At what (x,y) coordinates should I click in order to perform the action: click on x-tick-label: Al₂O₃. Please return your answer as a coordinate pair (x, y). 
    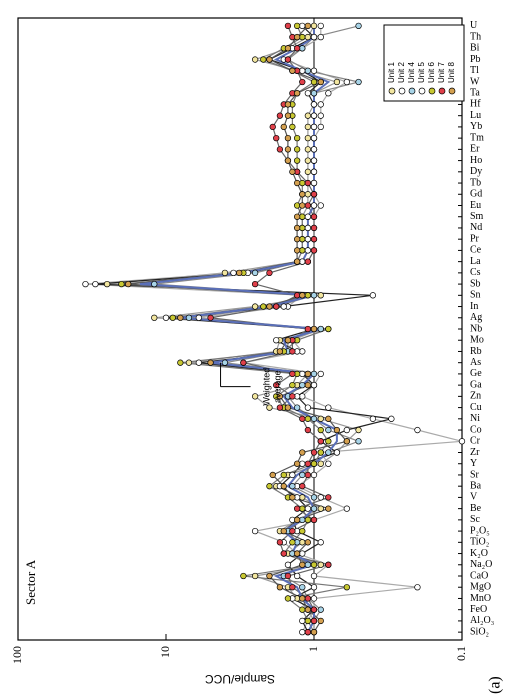
    Looking at the image, I should click on (482, 620).